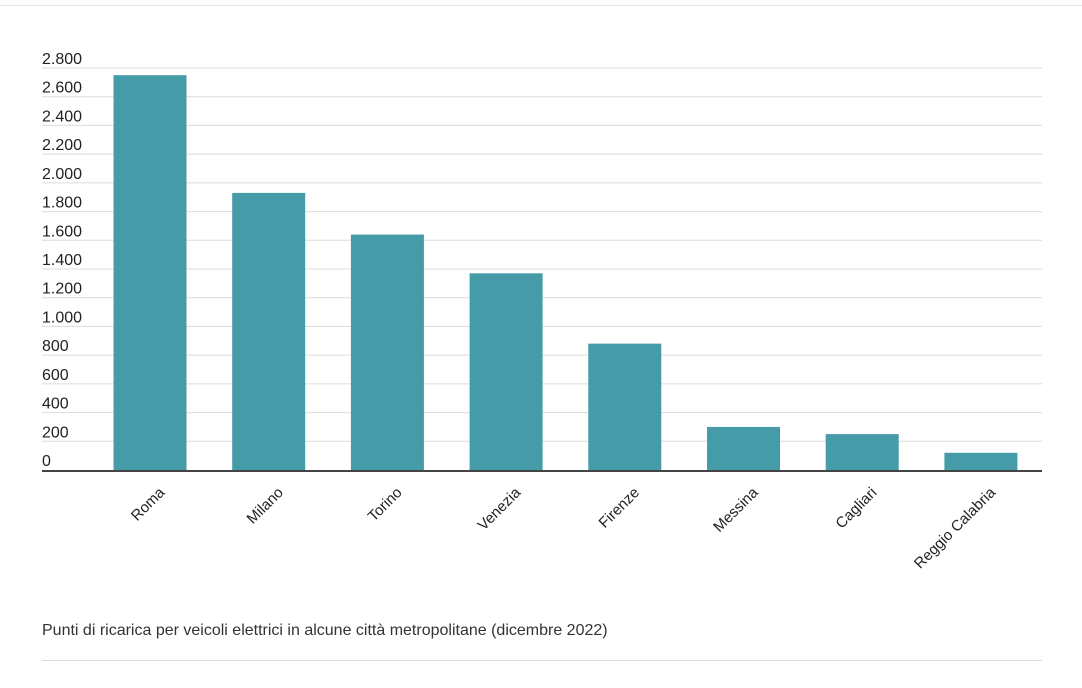 The image size is (1082, 688). What do you see at coordinates (743, 448) in the screenshot?
I see `bar-messina` at bounding box center [743, 448].